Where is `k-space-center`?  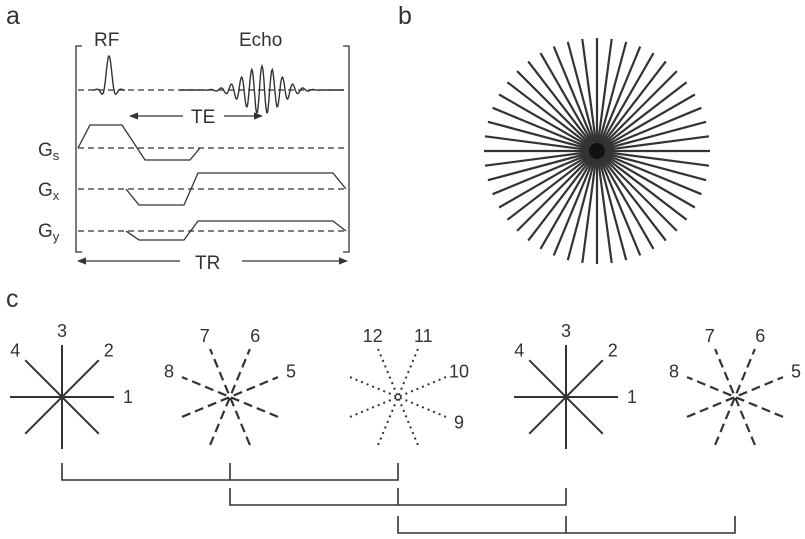 k-space-center is located at coordinates (597, 151).